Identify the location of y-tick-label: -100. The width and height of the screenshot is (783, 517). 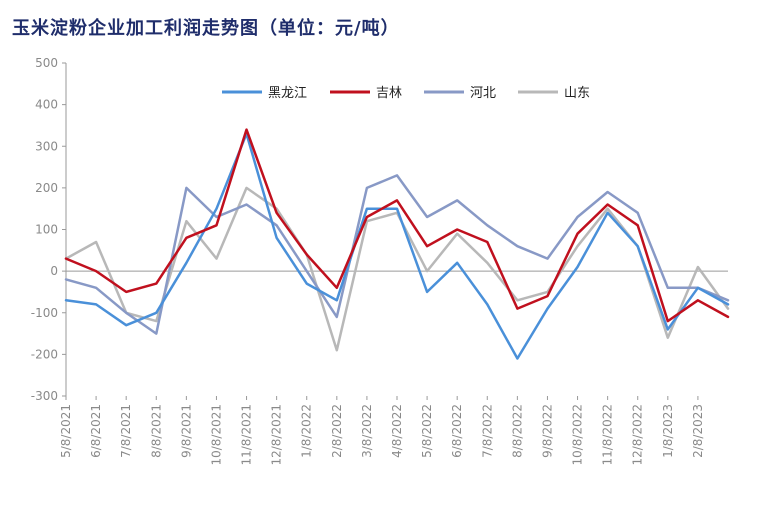
(44, 313).